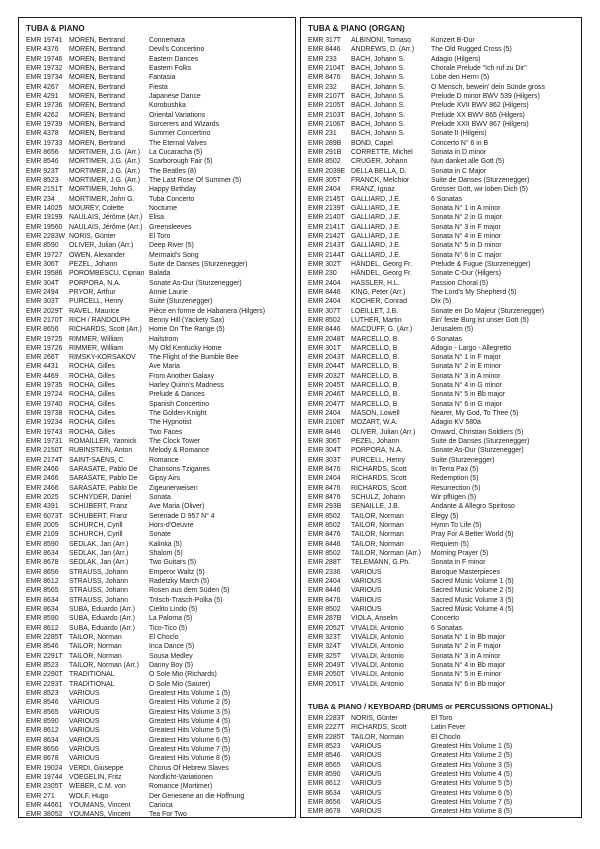 This screenshot has width=600, height=849. I want to click on piece-title: Sonata N° 2 in F major, so click(466, 647).